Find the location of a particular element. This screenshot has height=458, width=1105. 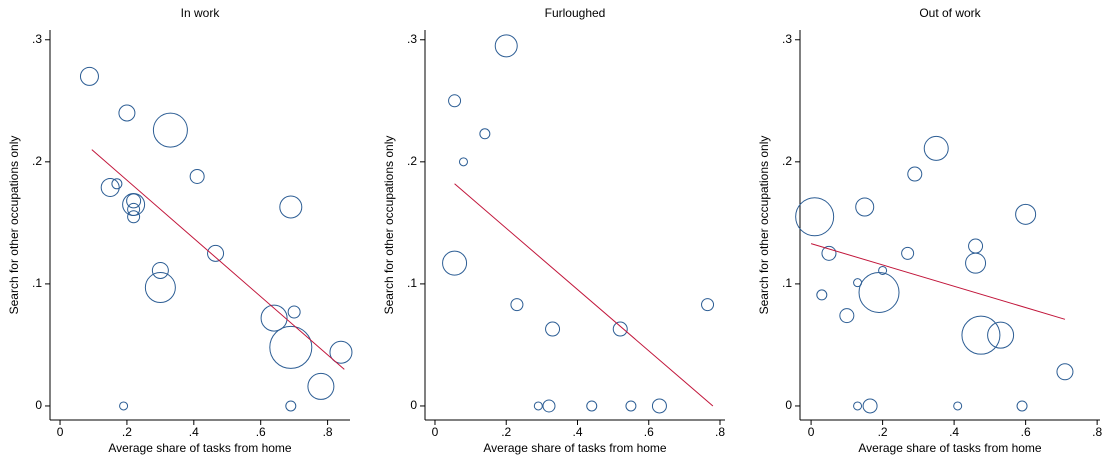

panel-title: Furloughed is located at coordinates (575, 13).